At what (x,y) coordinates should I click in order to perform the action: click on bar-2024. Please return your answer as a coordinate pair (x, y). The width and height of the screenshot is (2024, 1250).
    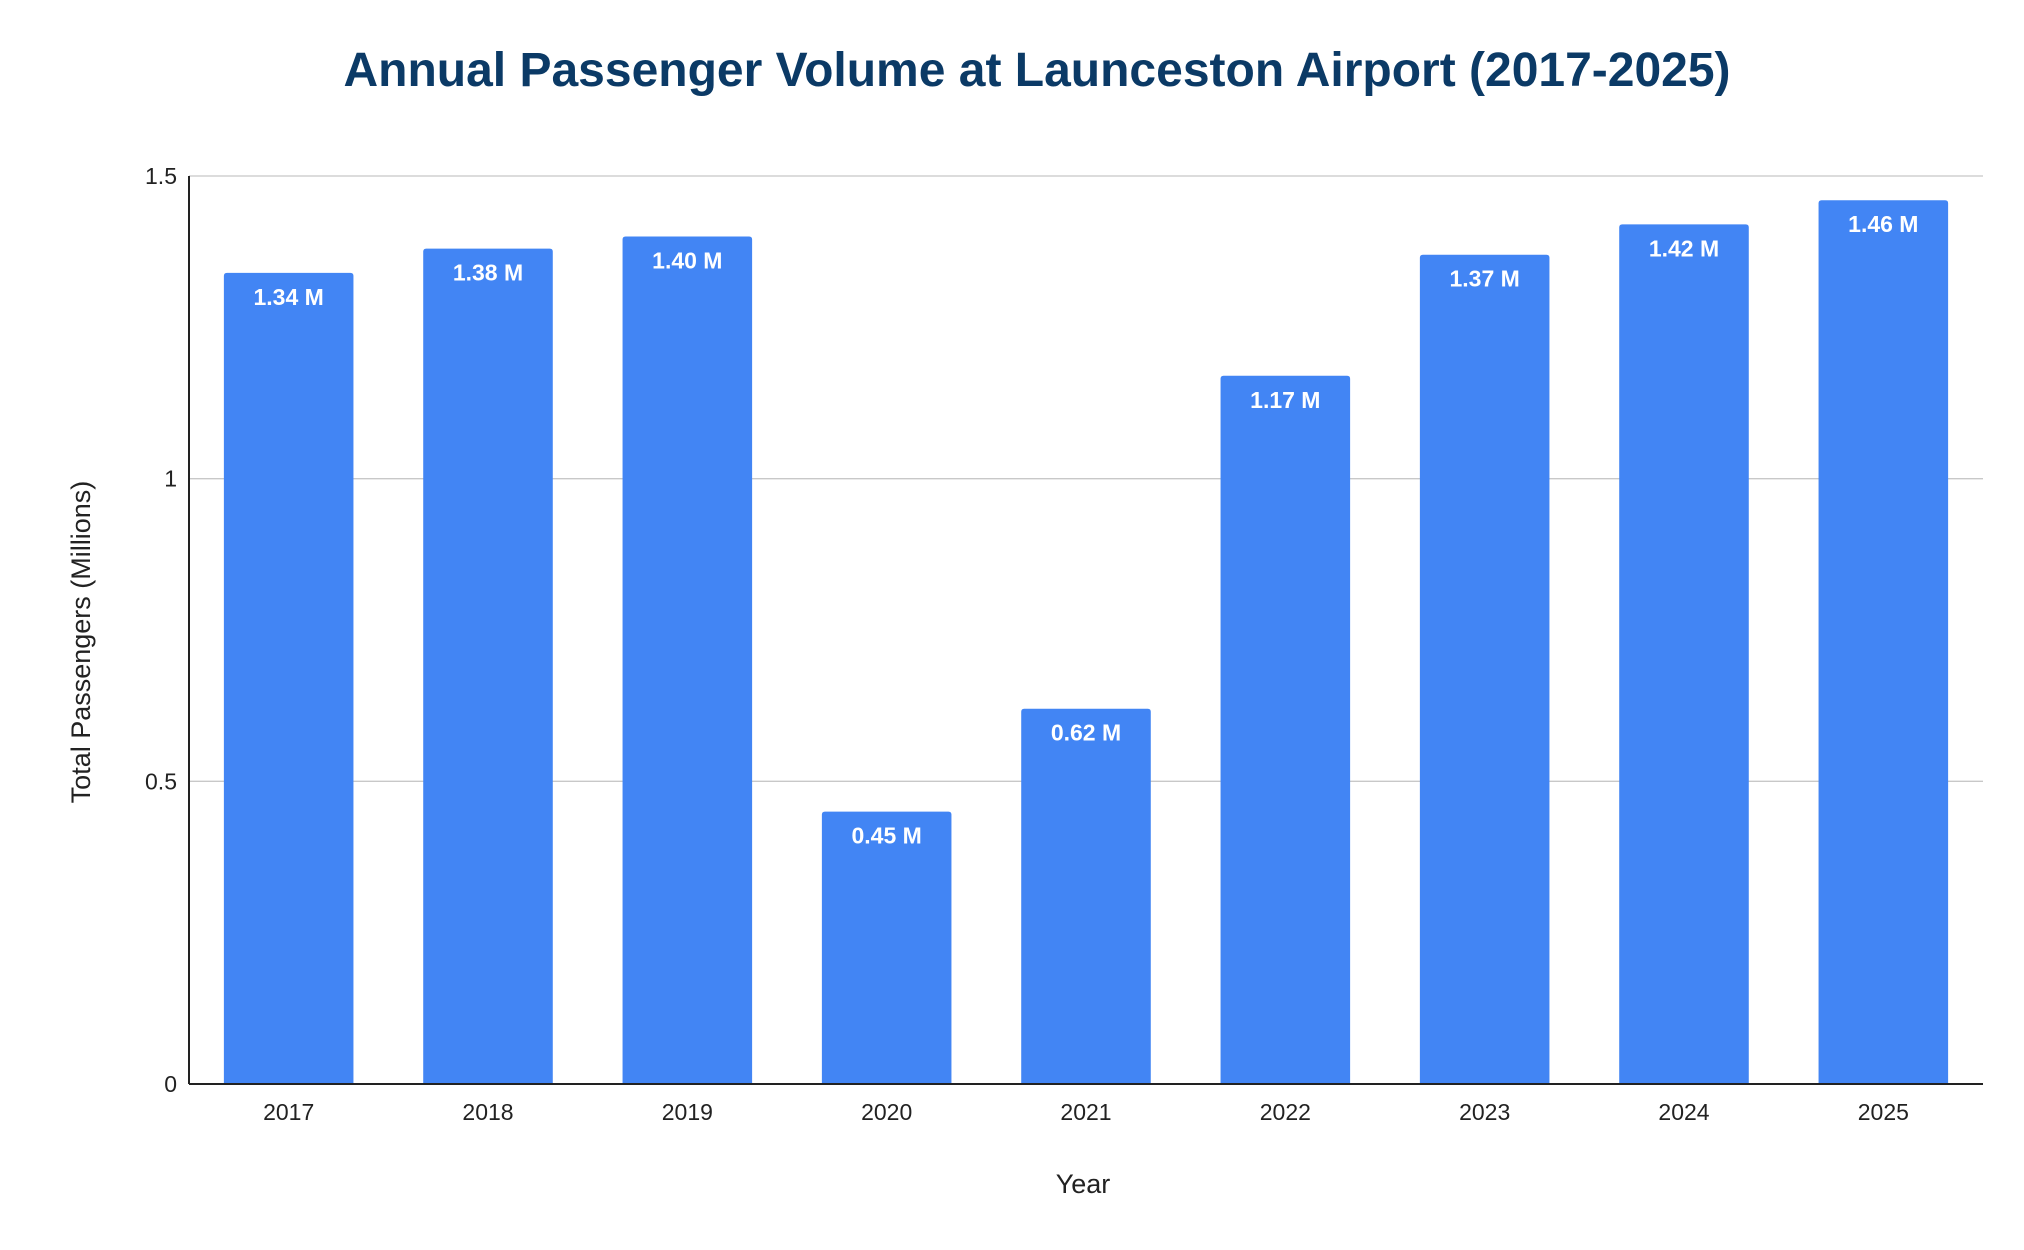
    Looking at the image, I should click on (1684, 654).